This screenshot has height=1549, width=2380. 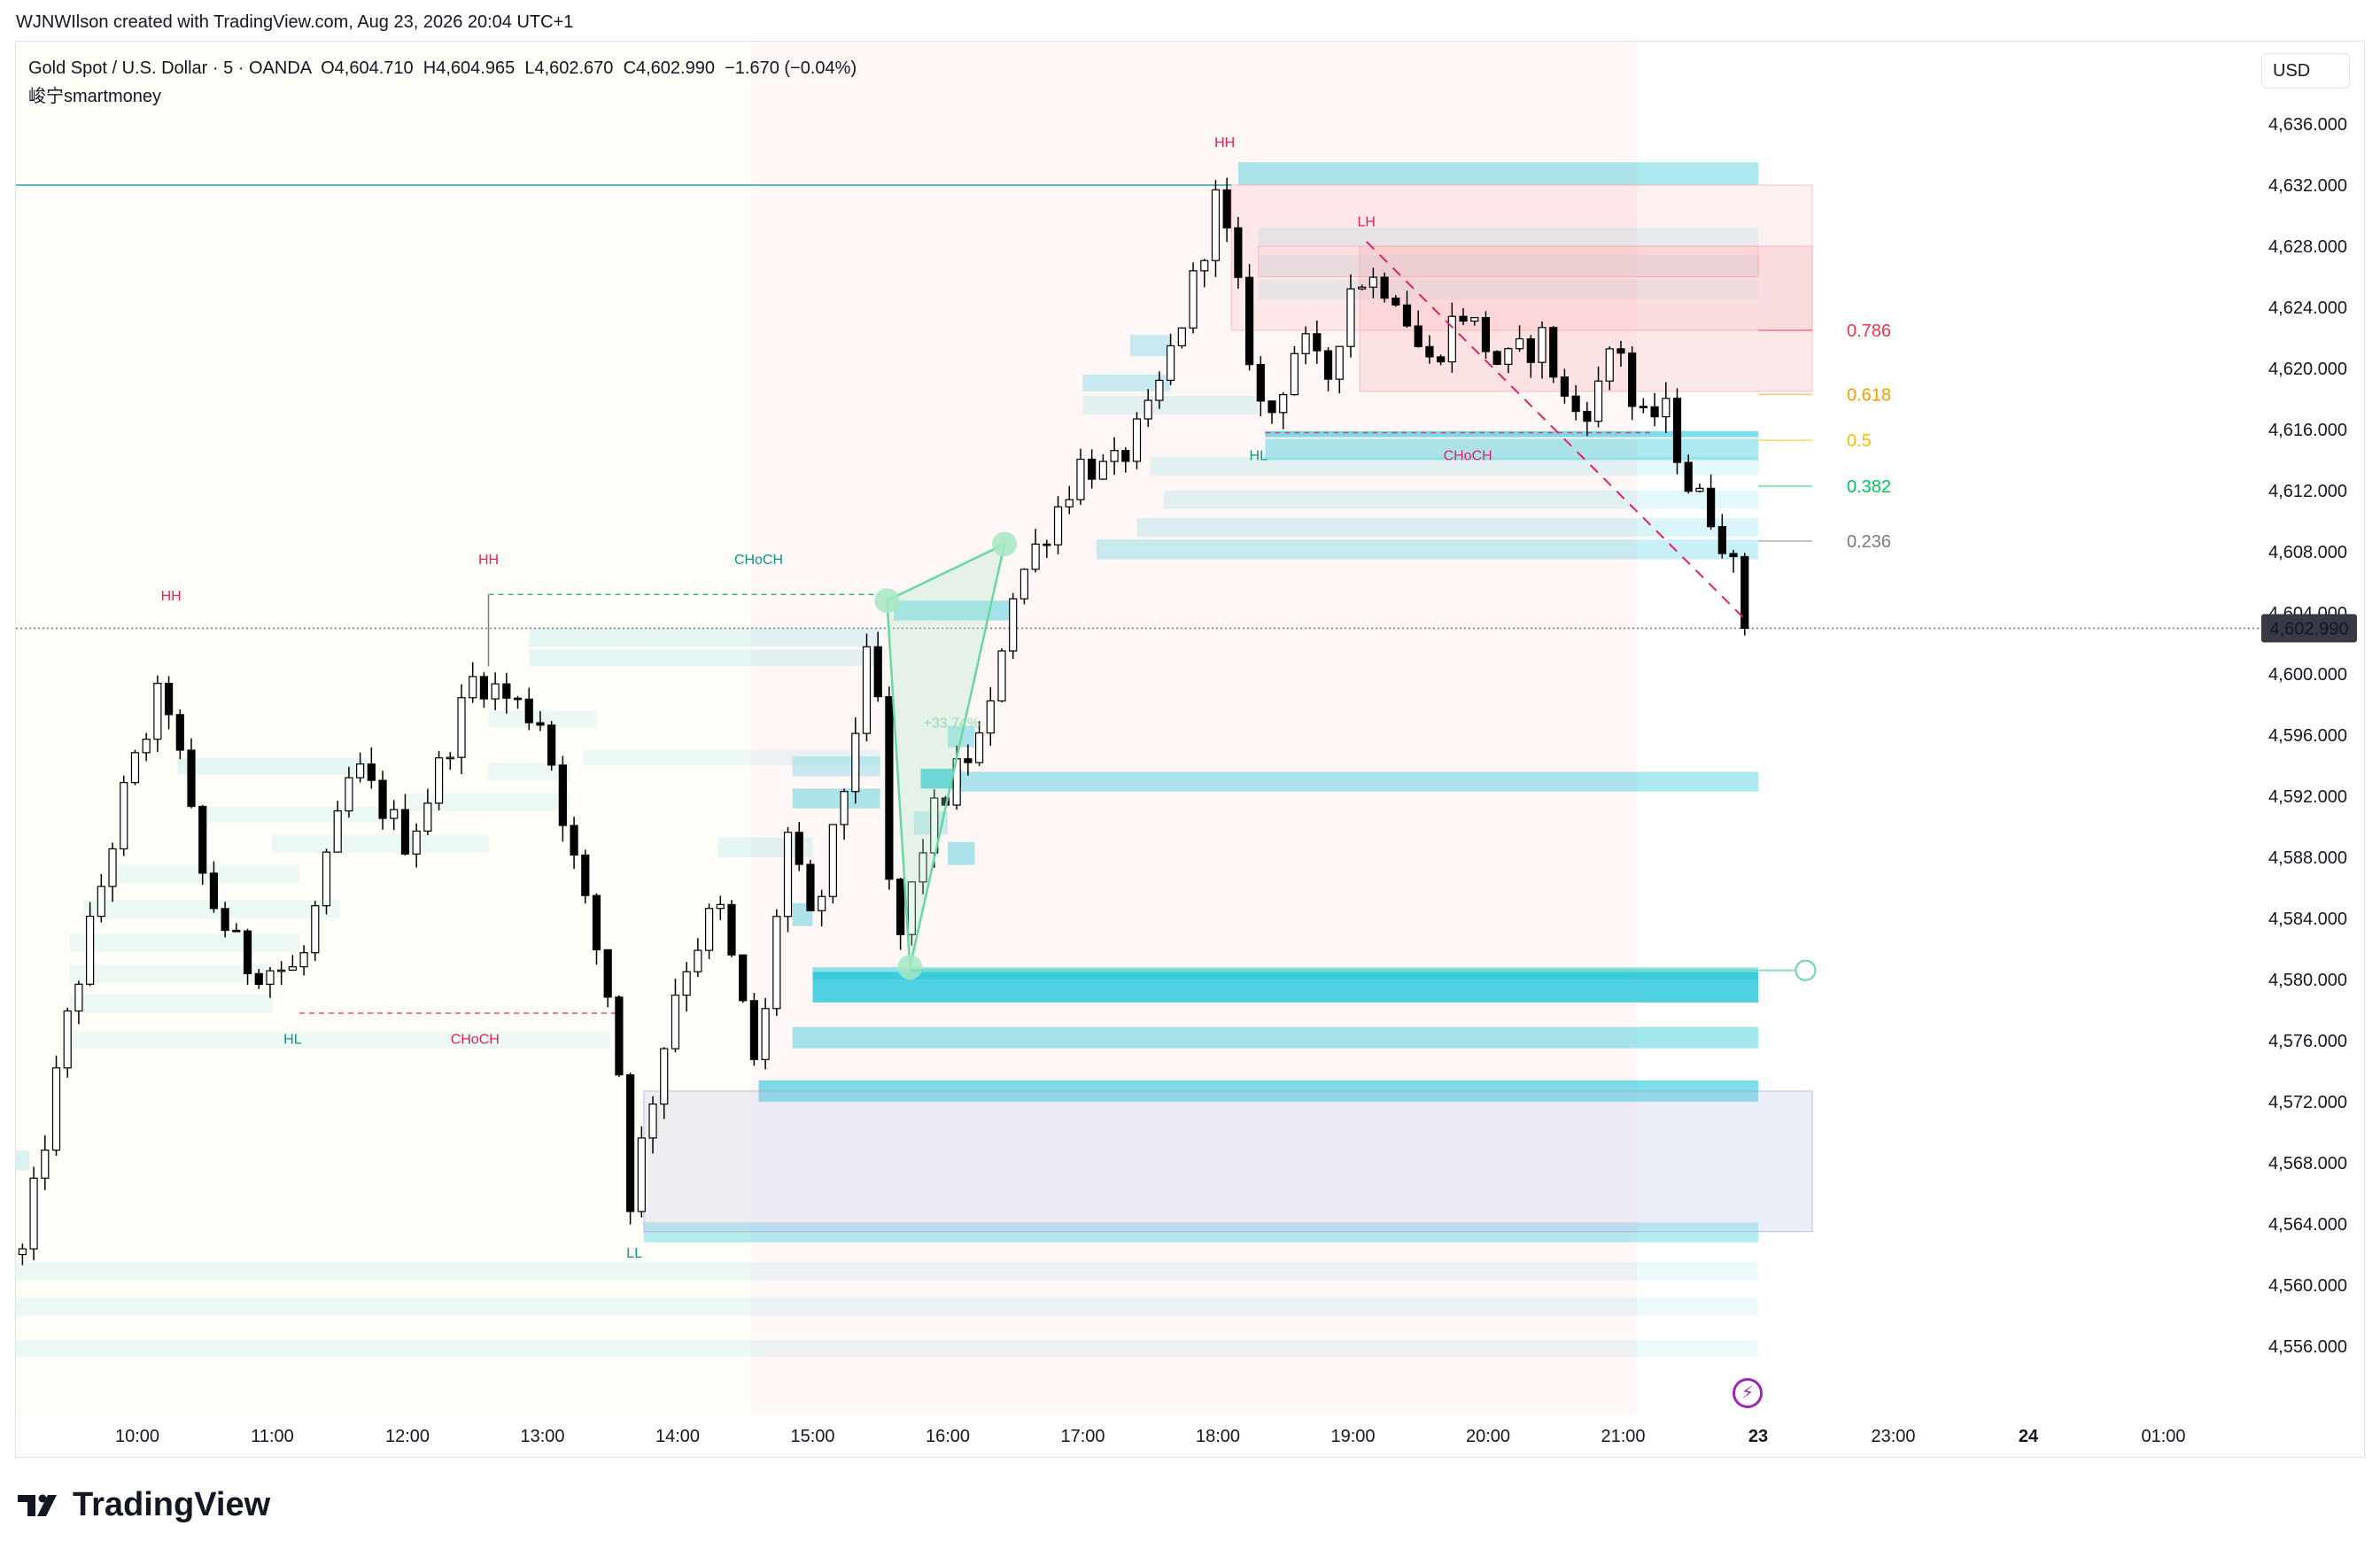 I want to click on indicator-name: 峻宁smartmoney, so click(x=95, y=97).